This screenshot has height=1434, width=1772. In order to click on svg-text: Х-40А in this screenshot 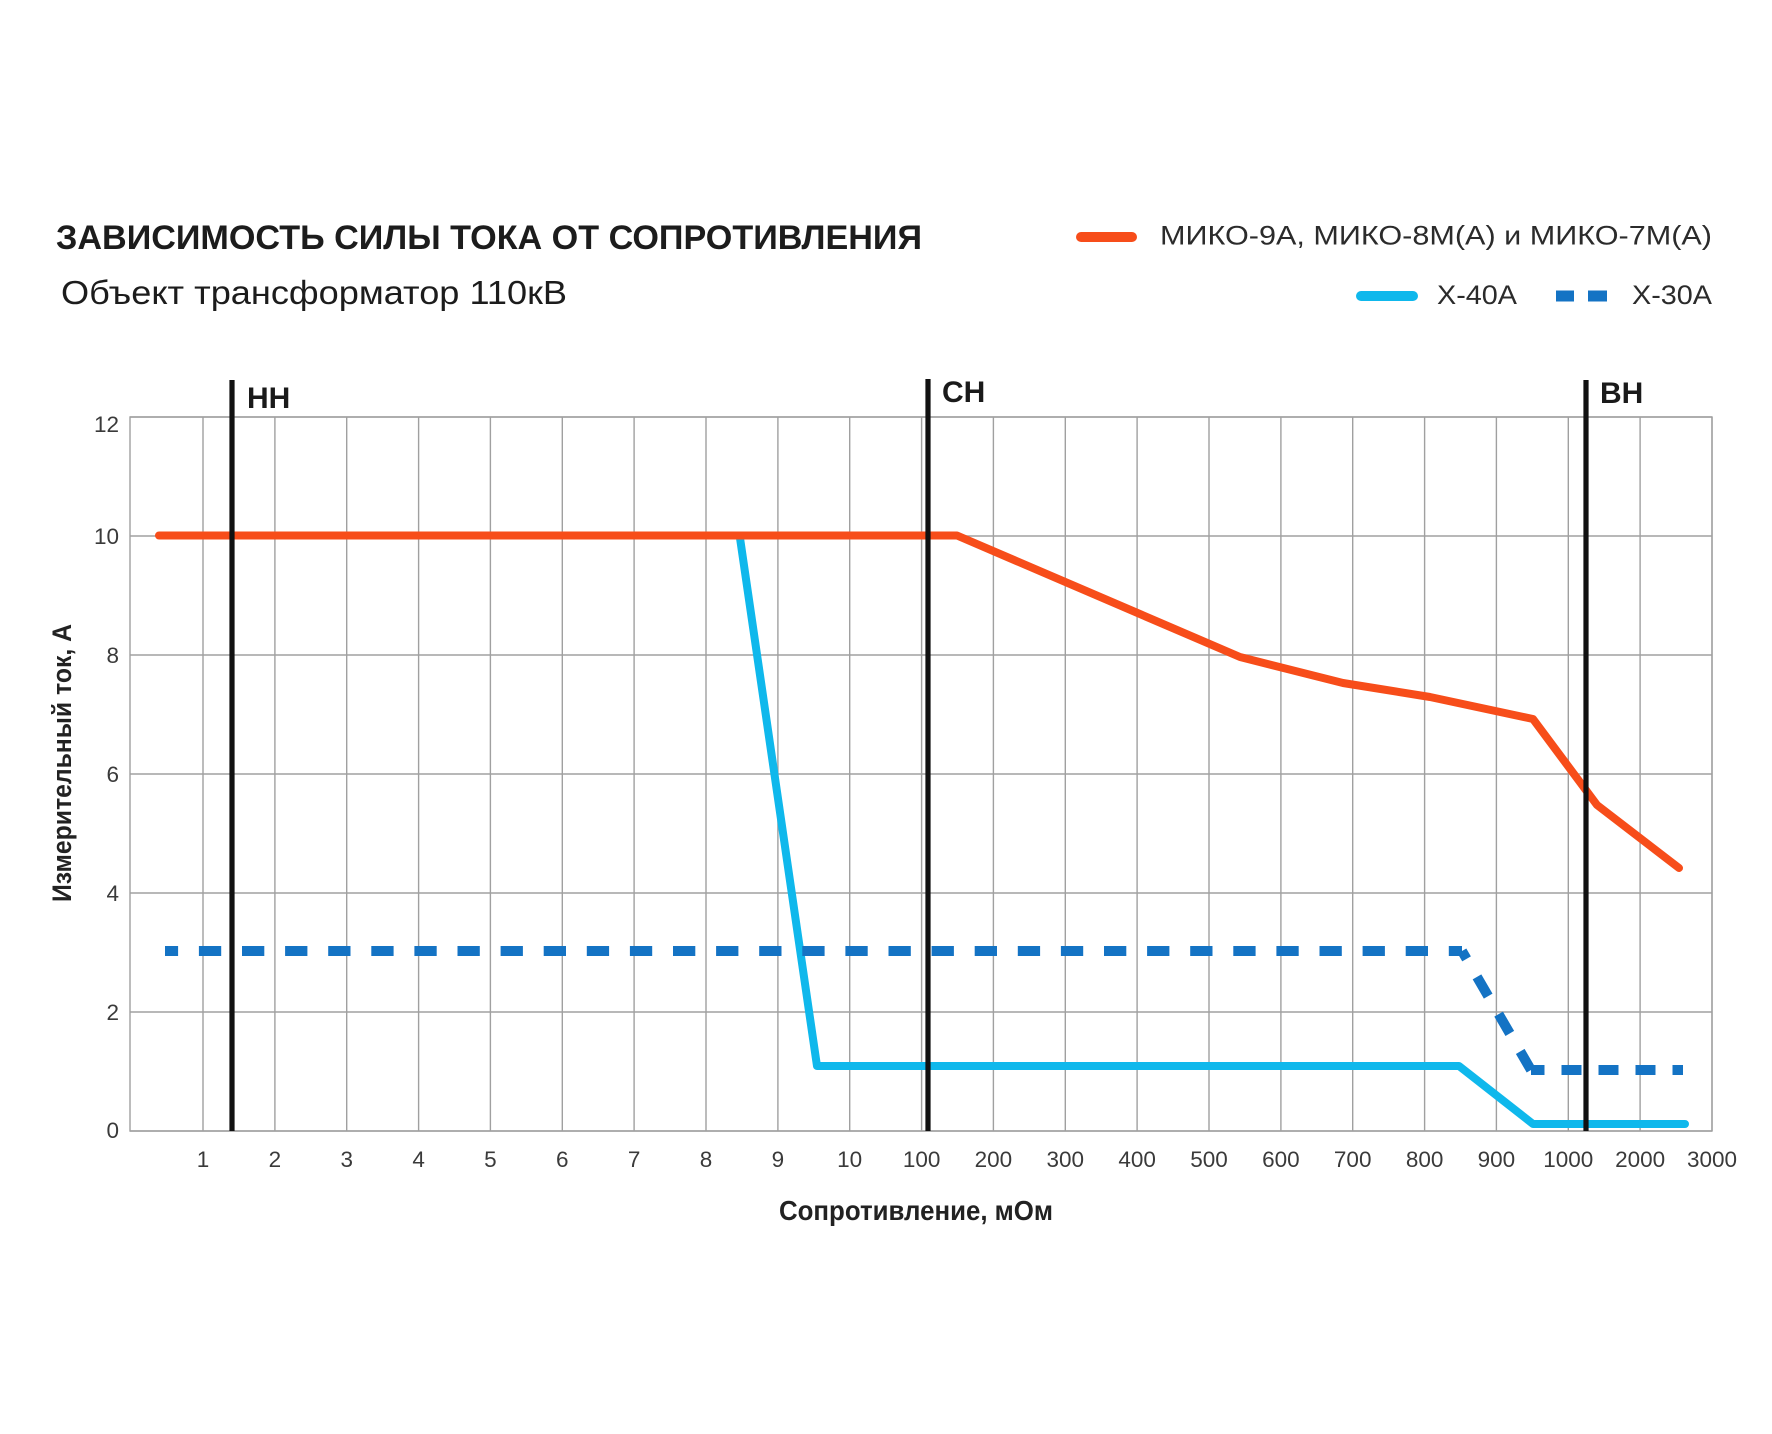, I will do `click(1477, 295)`.